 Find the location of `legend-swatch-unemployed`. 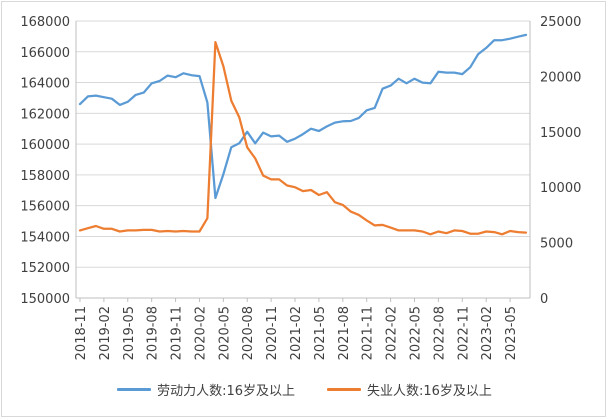

legend-swatch-unemployed is located at coordinates (344, 389).